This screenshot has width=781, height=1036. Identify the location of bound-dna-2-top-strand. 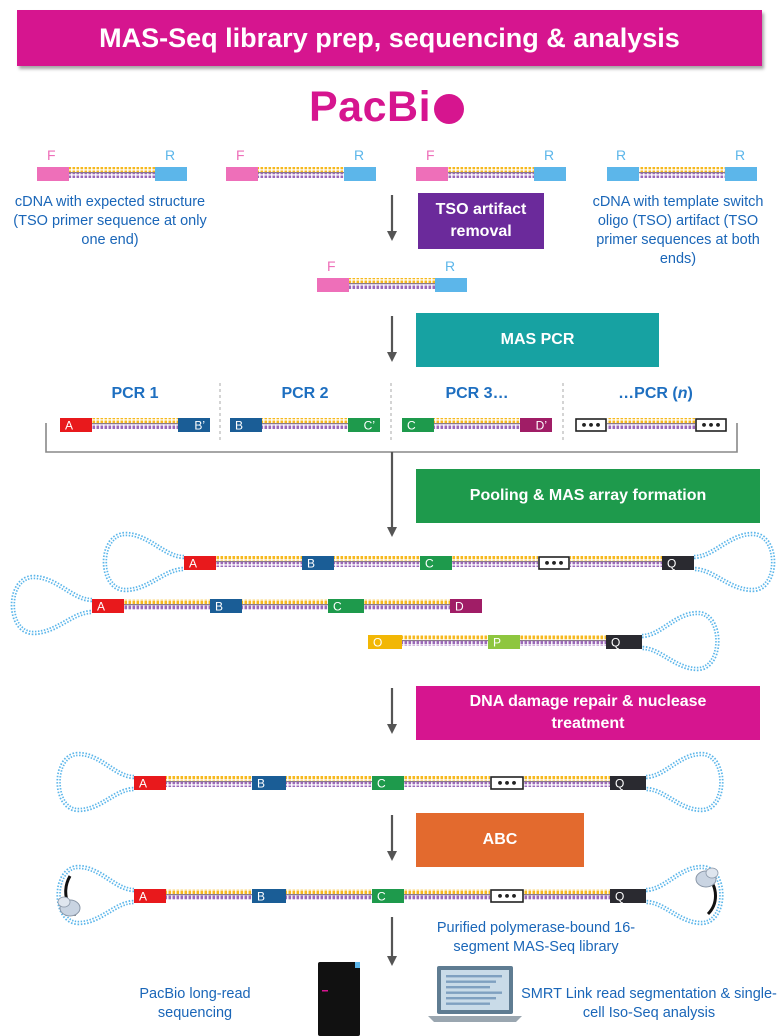
(329, 891).